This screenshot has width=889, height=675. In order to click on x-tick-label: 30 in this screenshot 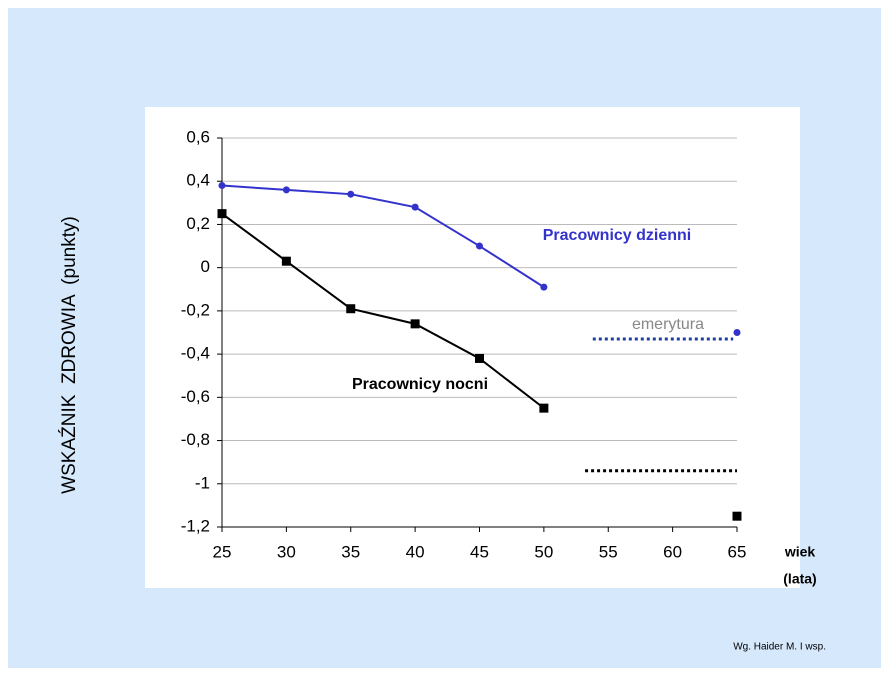, I will do `click(286, 551)`.